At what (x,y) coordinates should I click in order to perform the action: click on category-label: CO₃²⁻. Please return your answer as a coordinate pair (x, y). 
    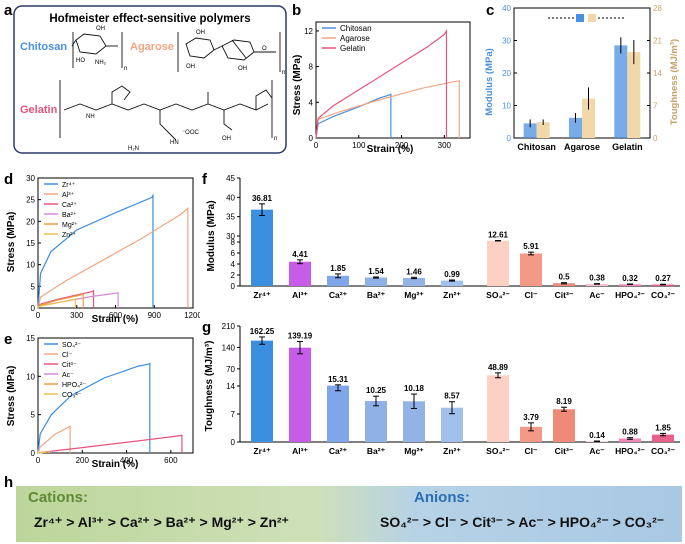
    Looking at the image, I should click on (663, 295).